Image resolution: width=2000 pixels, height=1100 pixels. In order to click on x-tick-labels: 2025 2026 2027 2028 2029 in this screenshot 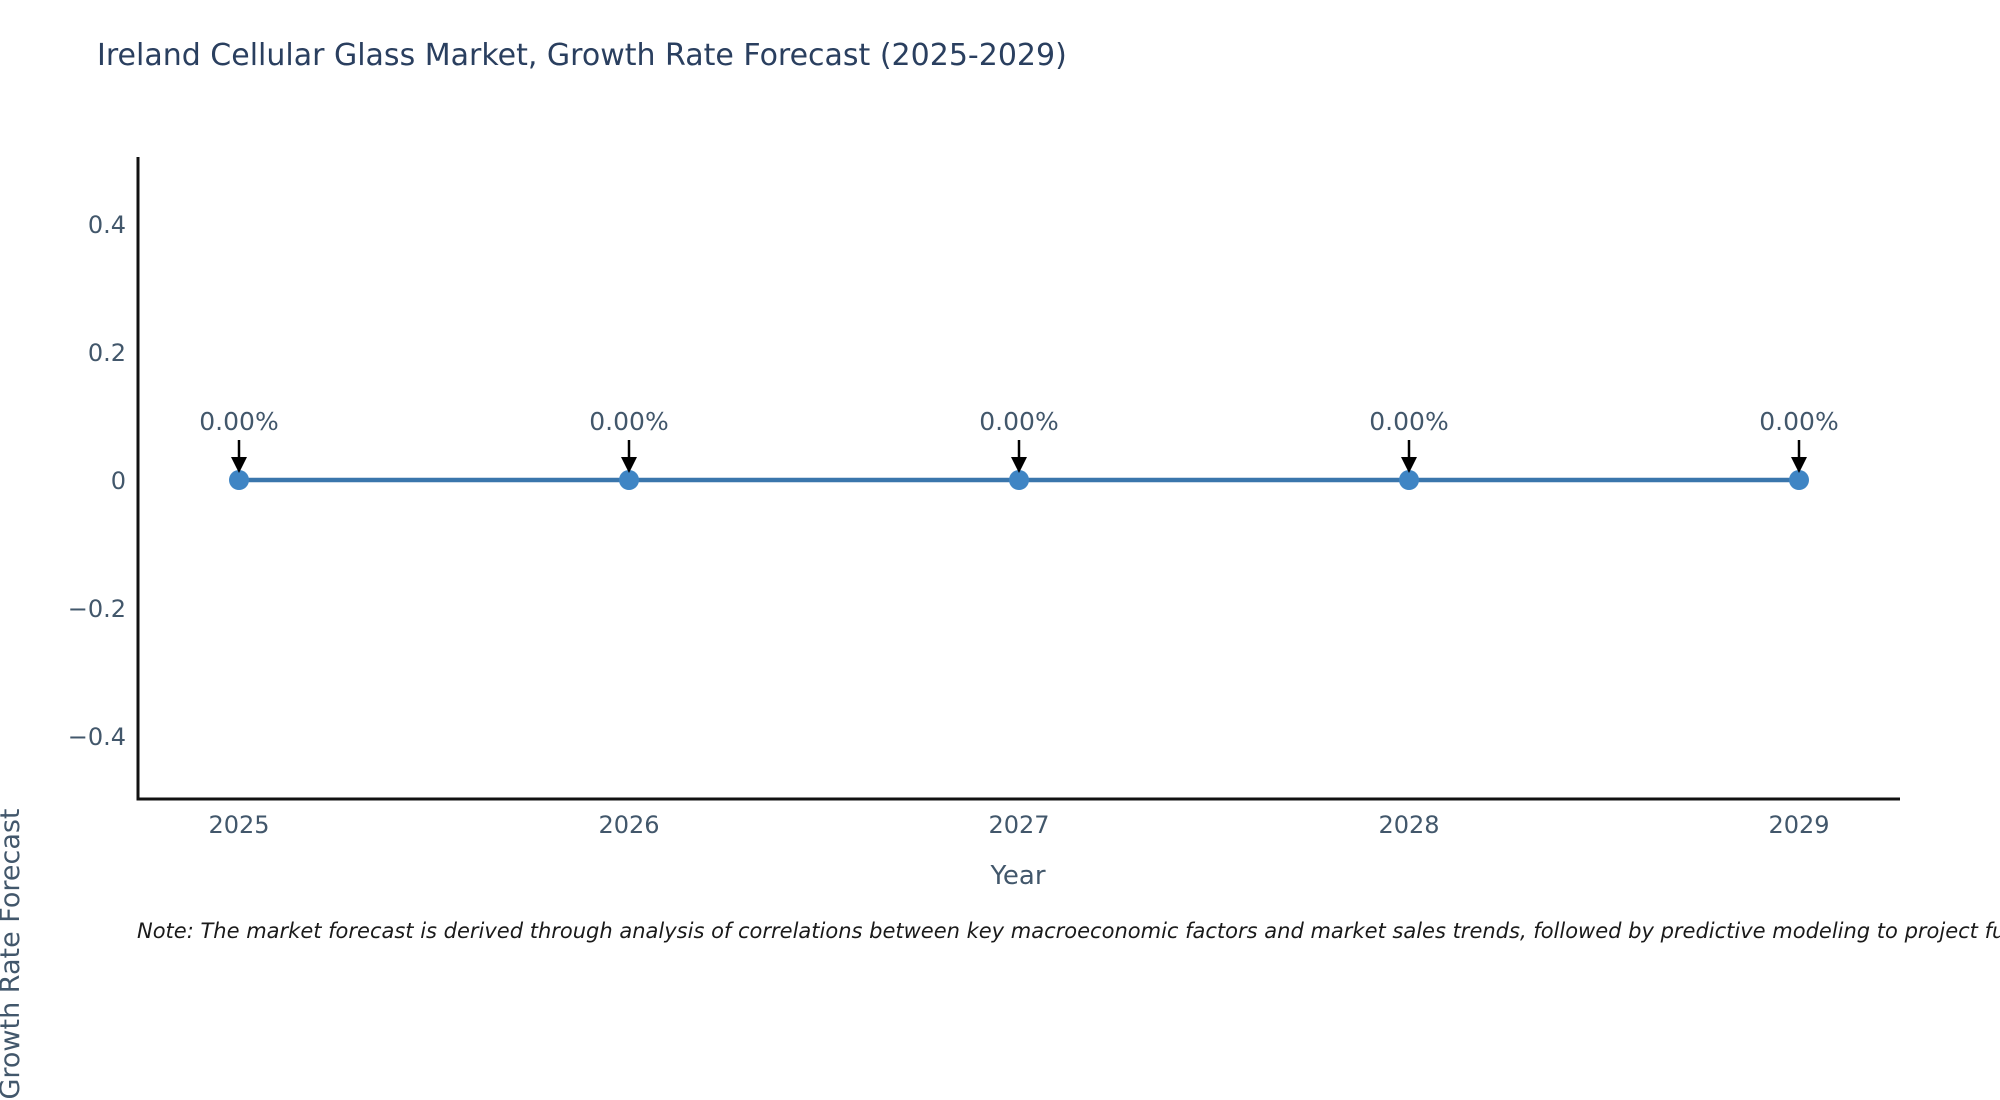, I will do `click(1018, 825)`.